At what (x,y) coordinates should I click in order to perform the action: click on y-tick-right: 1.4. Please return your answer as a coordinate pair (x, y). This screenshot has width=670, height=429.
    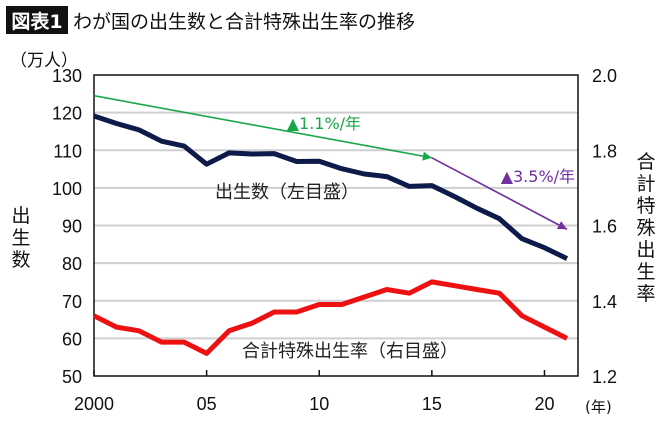
    Looking at the image, I should click on (604, 302).